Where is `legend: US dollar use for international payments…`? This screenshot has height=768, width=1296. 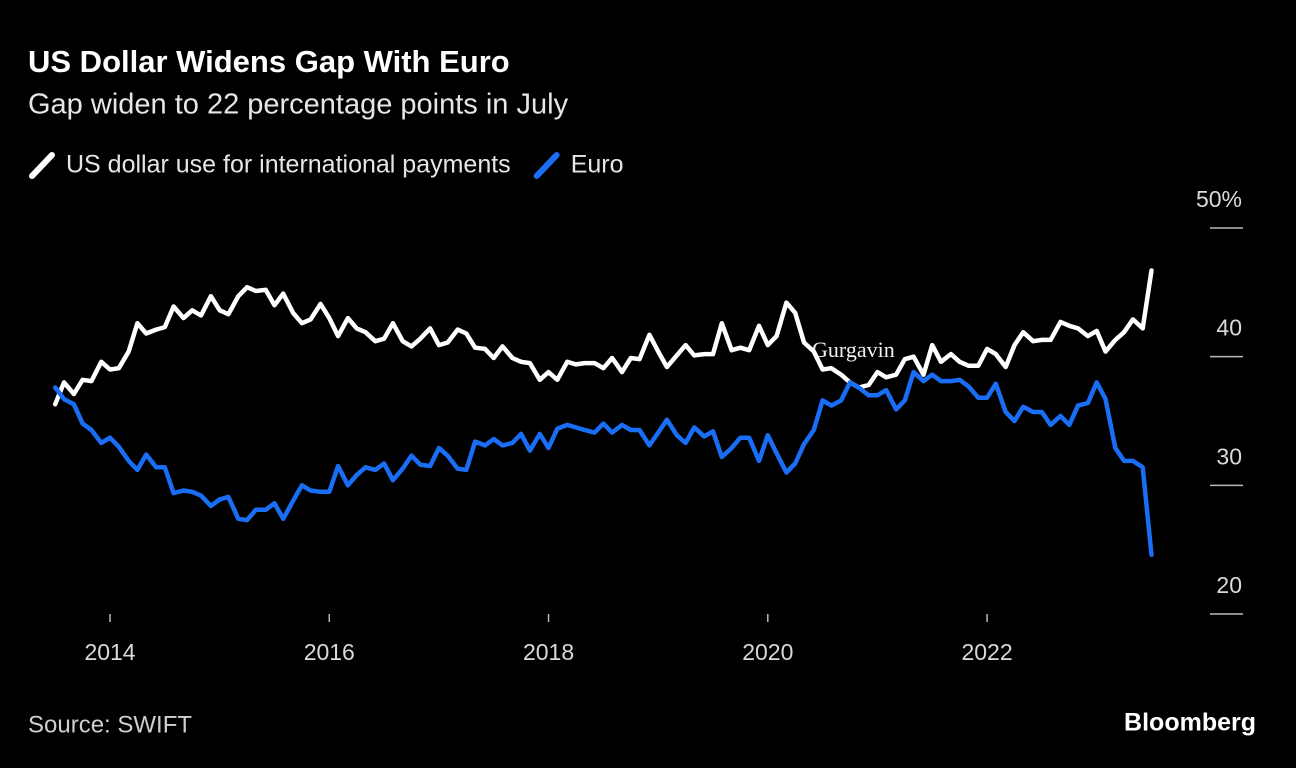
legend: US dollar use for international payments… is located at coordinates (326, 165).